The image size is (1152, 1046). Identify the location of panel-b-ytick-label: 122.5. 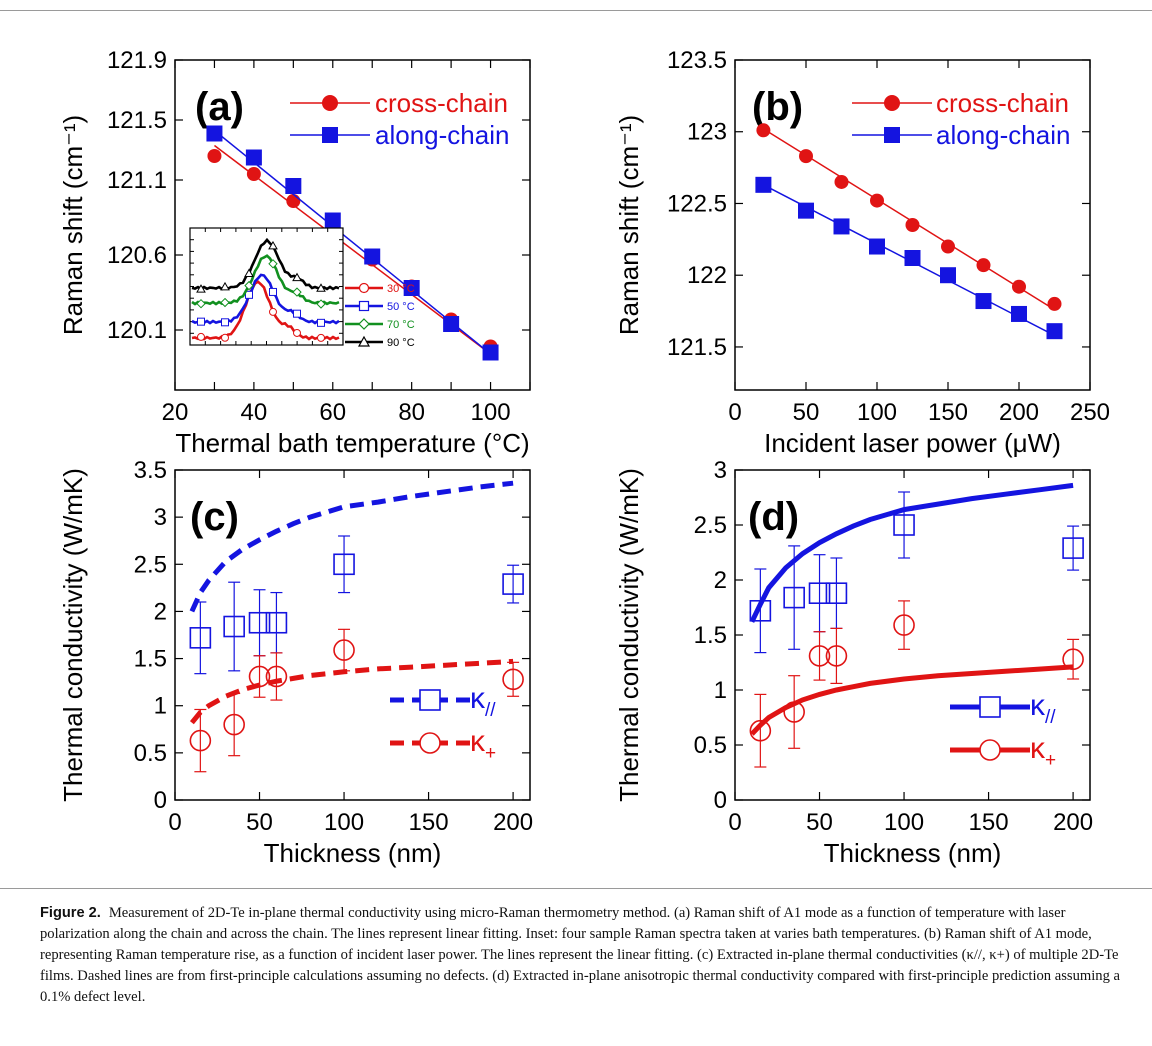
(697, 203).